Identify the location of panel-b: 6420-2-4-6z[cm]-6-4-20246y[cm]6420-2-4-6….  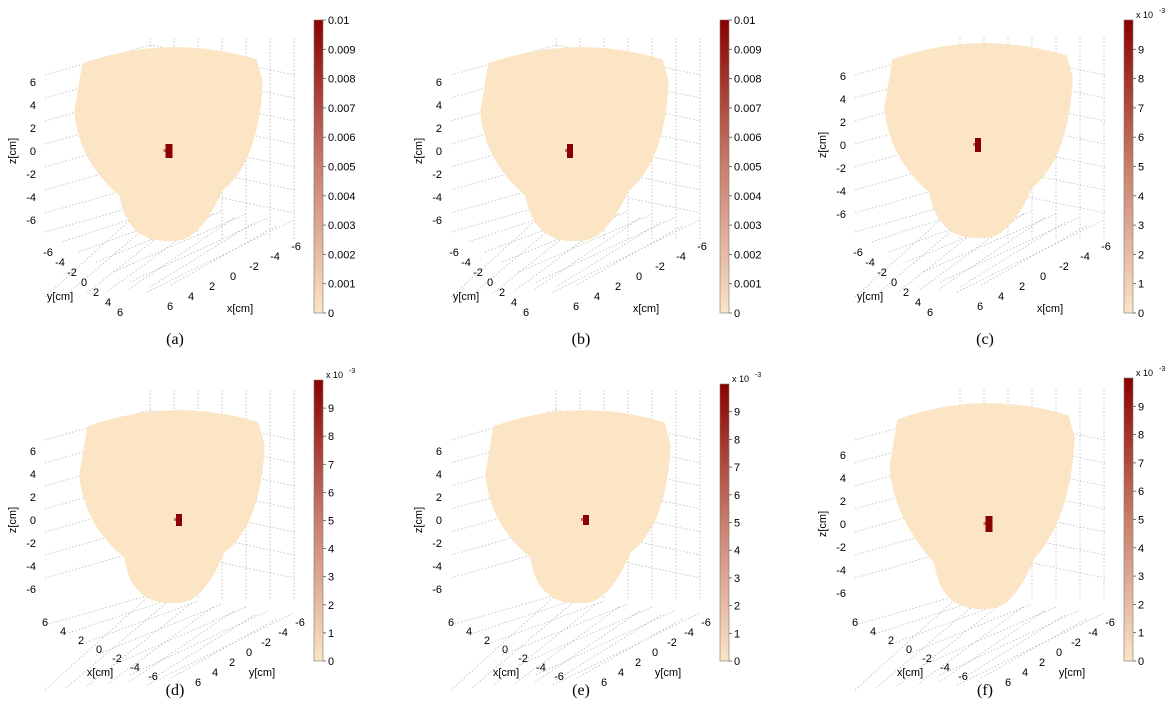
(587, 167).